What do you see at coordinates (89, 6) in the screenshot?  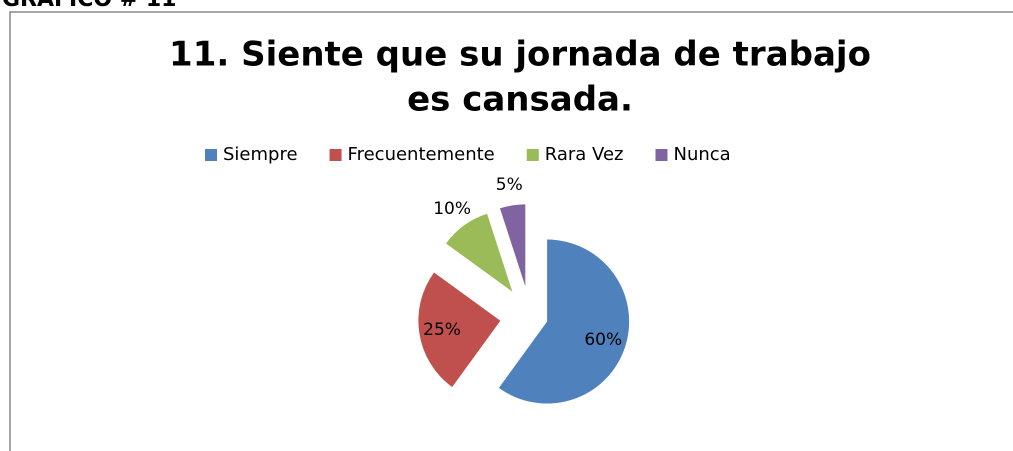 I see `heading: GRAFICO # 11` at bounding box center [89, 6].